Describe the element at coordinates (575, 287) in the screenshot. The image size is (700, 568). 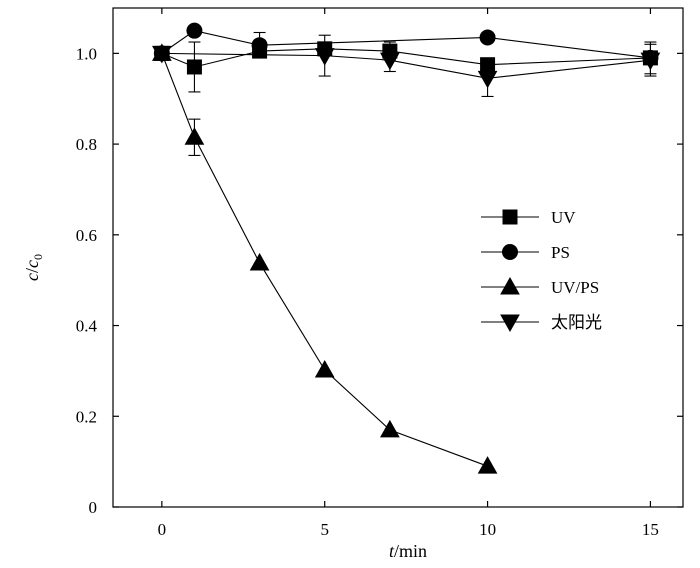
I see `legend-label: UV/PS` at that location.